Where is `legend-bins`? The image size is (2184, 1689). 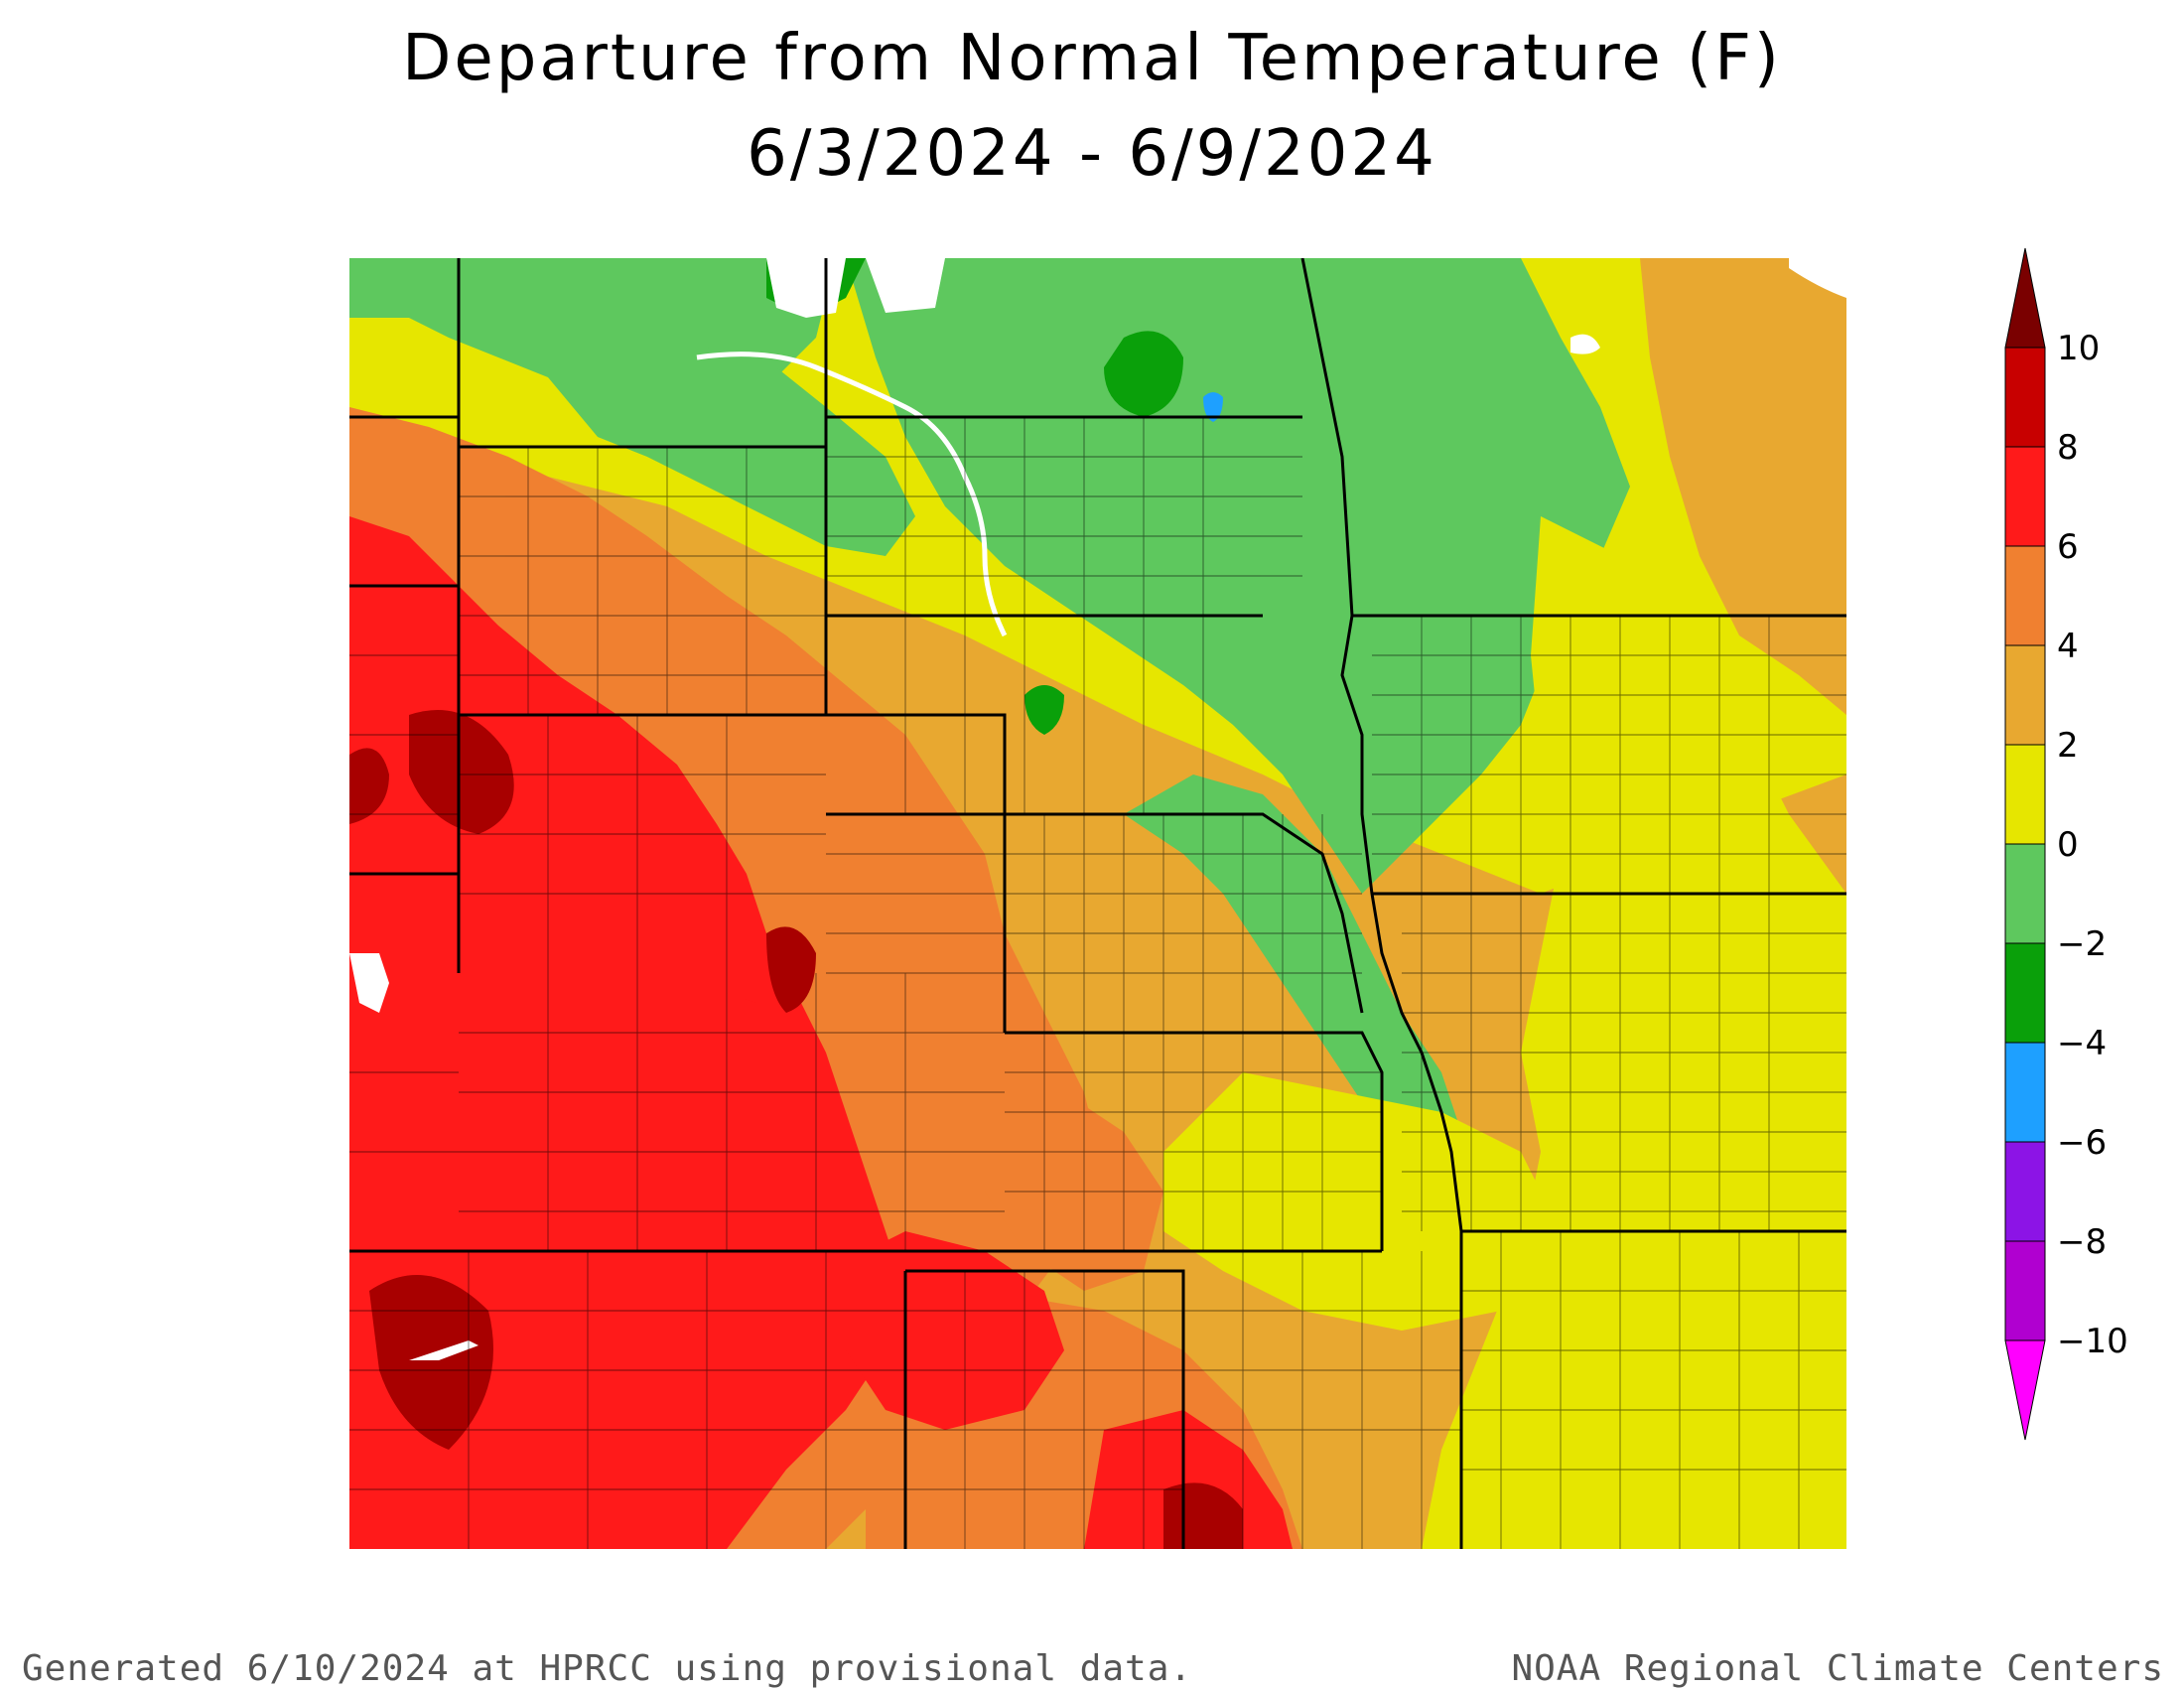 legend-bins is located at coordinates (2025, 844).